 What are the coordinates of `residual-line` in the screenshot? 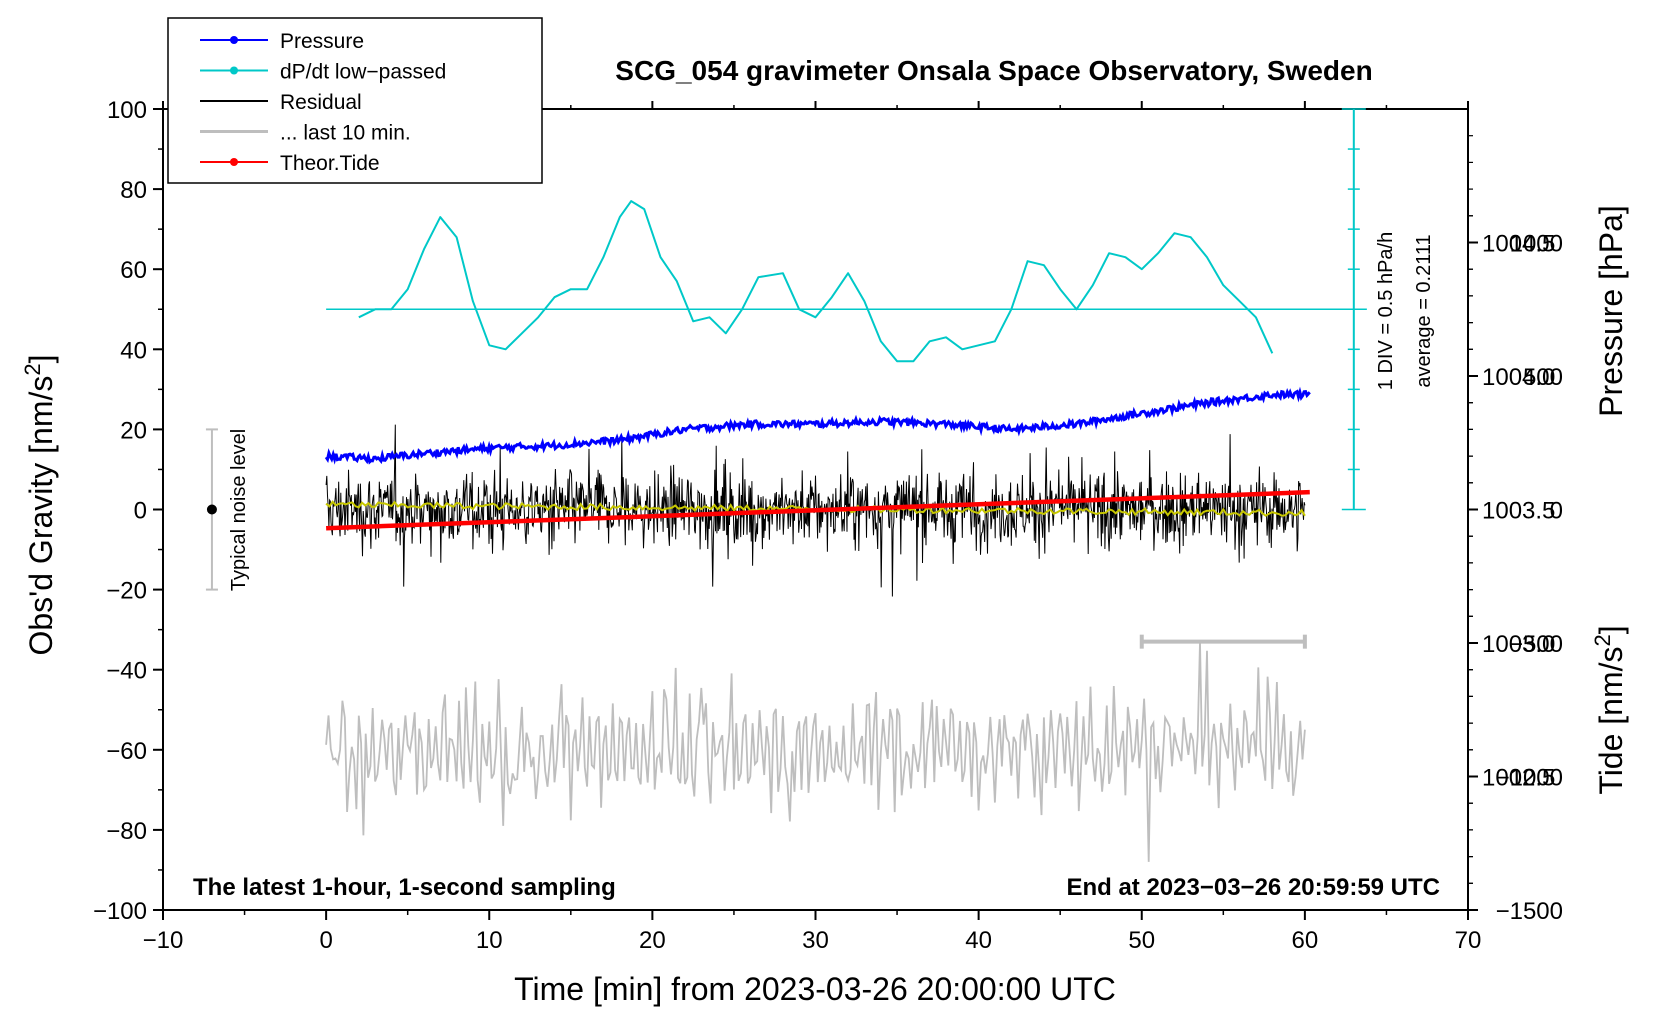 It's located at (815, 510).